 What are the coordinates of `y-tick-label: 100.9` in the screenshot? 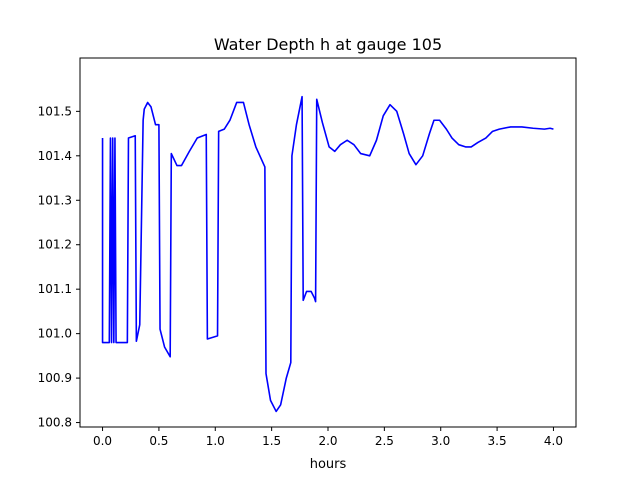 It's located at (55, 378).